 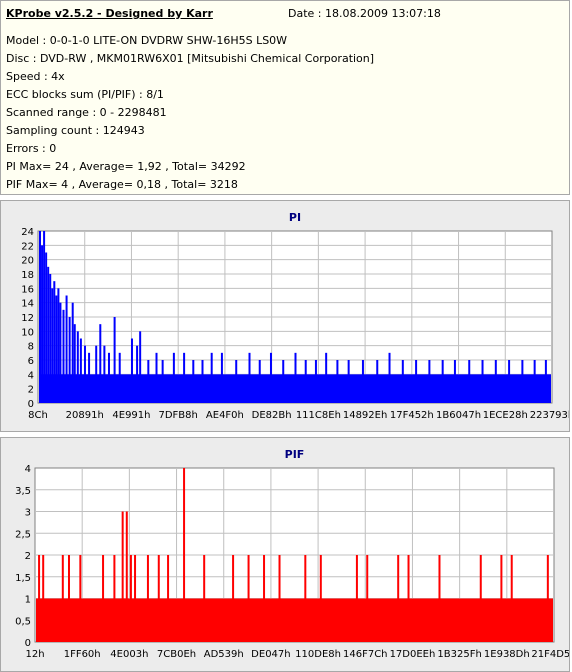 What do you see at coordinates (23, 534) in the screenshot?
I see `y-tick-label: 2,5` at bounding box center [23, 534].